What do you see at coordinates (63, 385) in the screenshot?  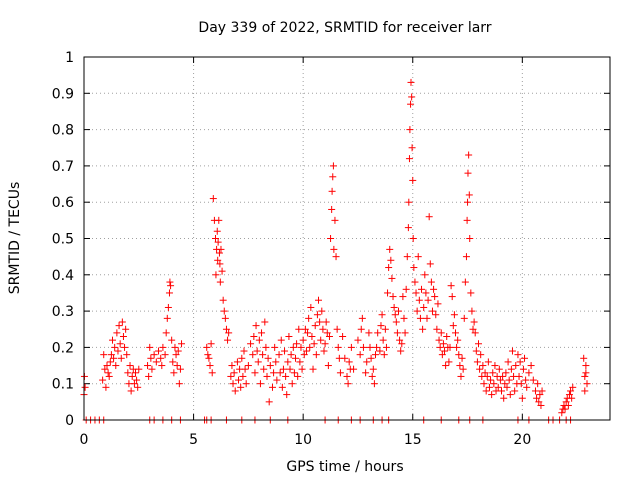 I see `y-tick-label: 0.1` at bounding box center [63, 385].